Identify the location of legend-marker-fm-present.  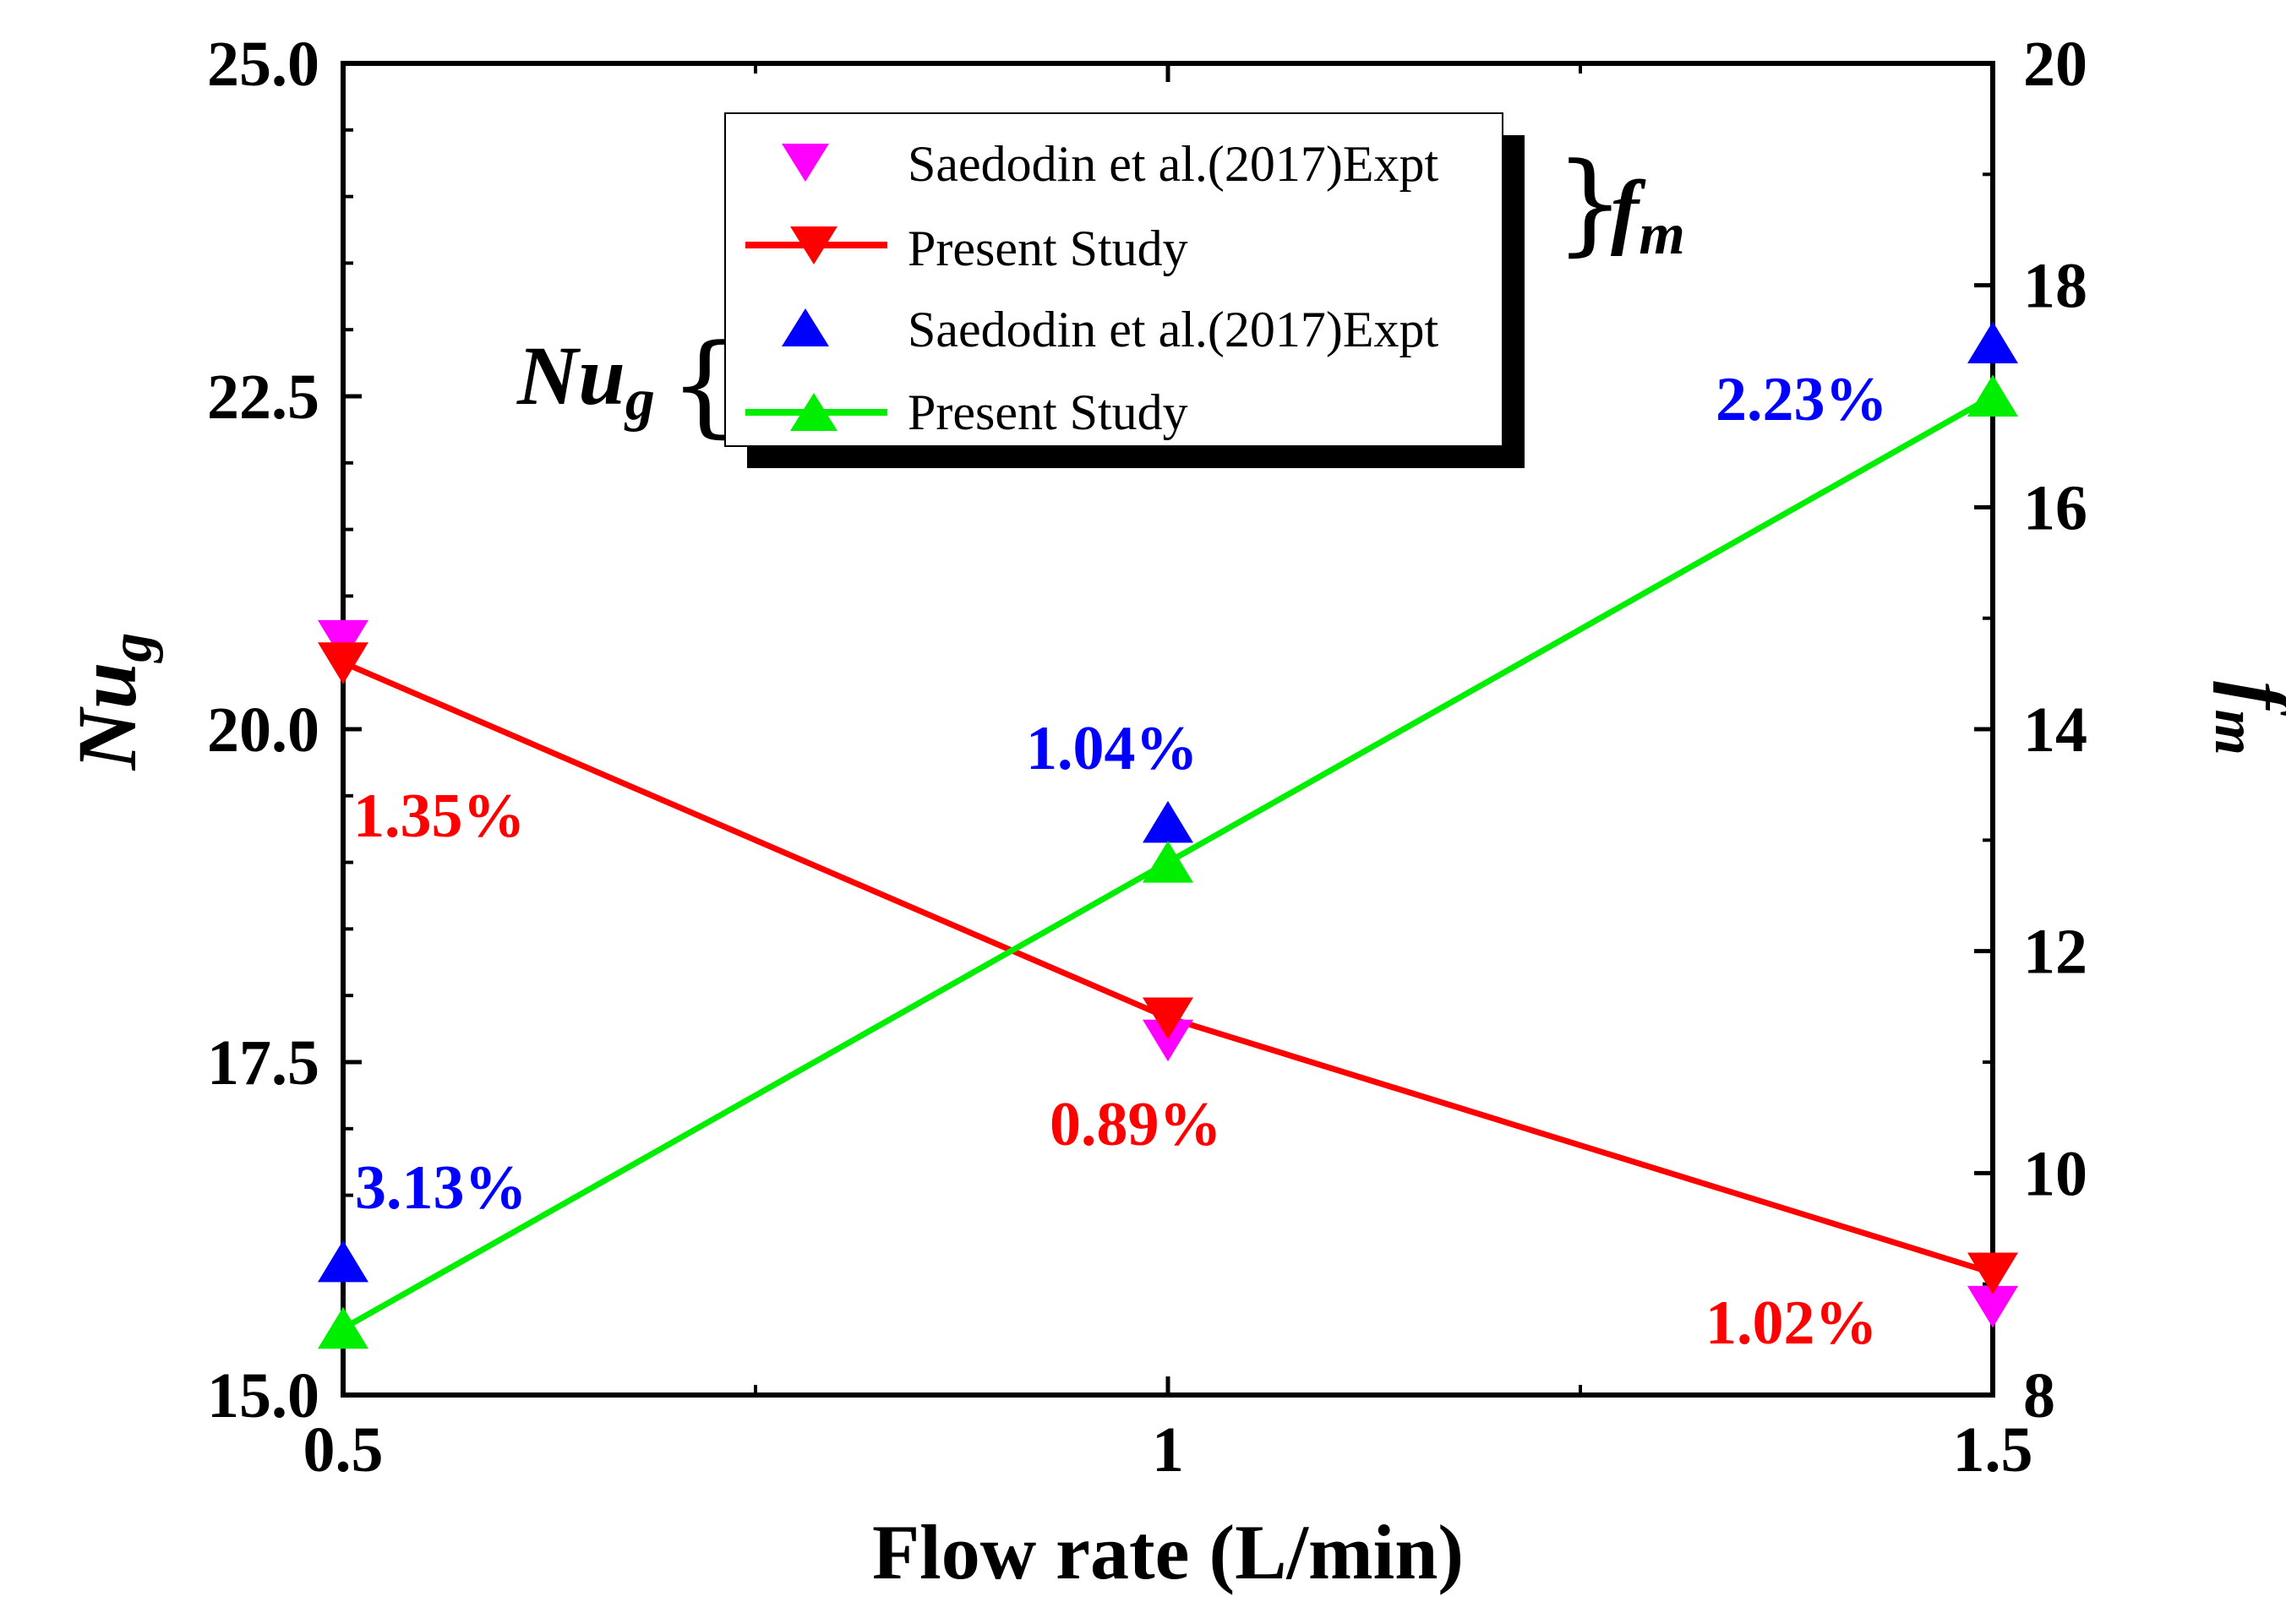
(813, 245).